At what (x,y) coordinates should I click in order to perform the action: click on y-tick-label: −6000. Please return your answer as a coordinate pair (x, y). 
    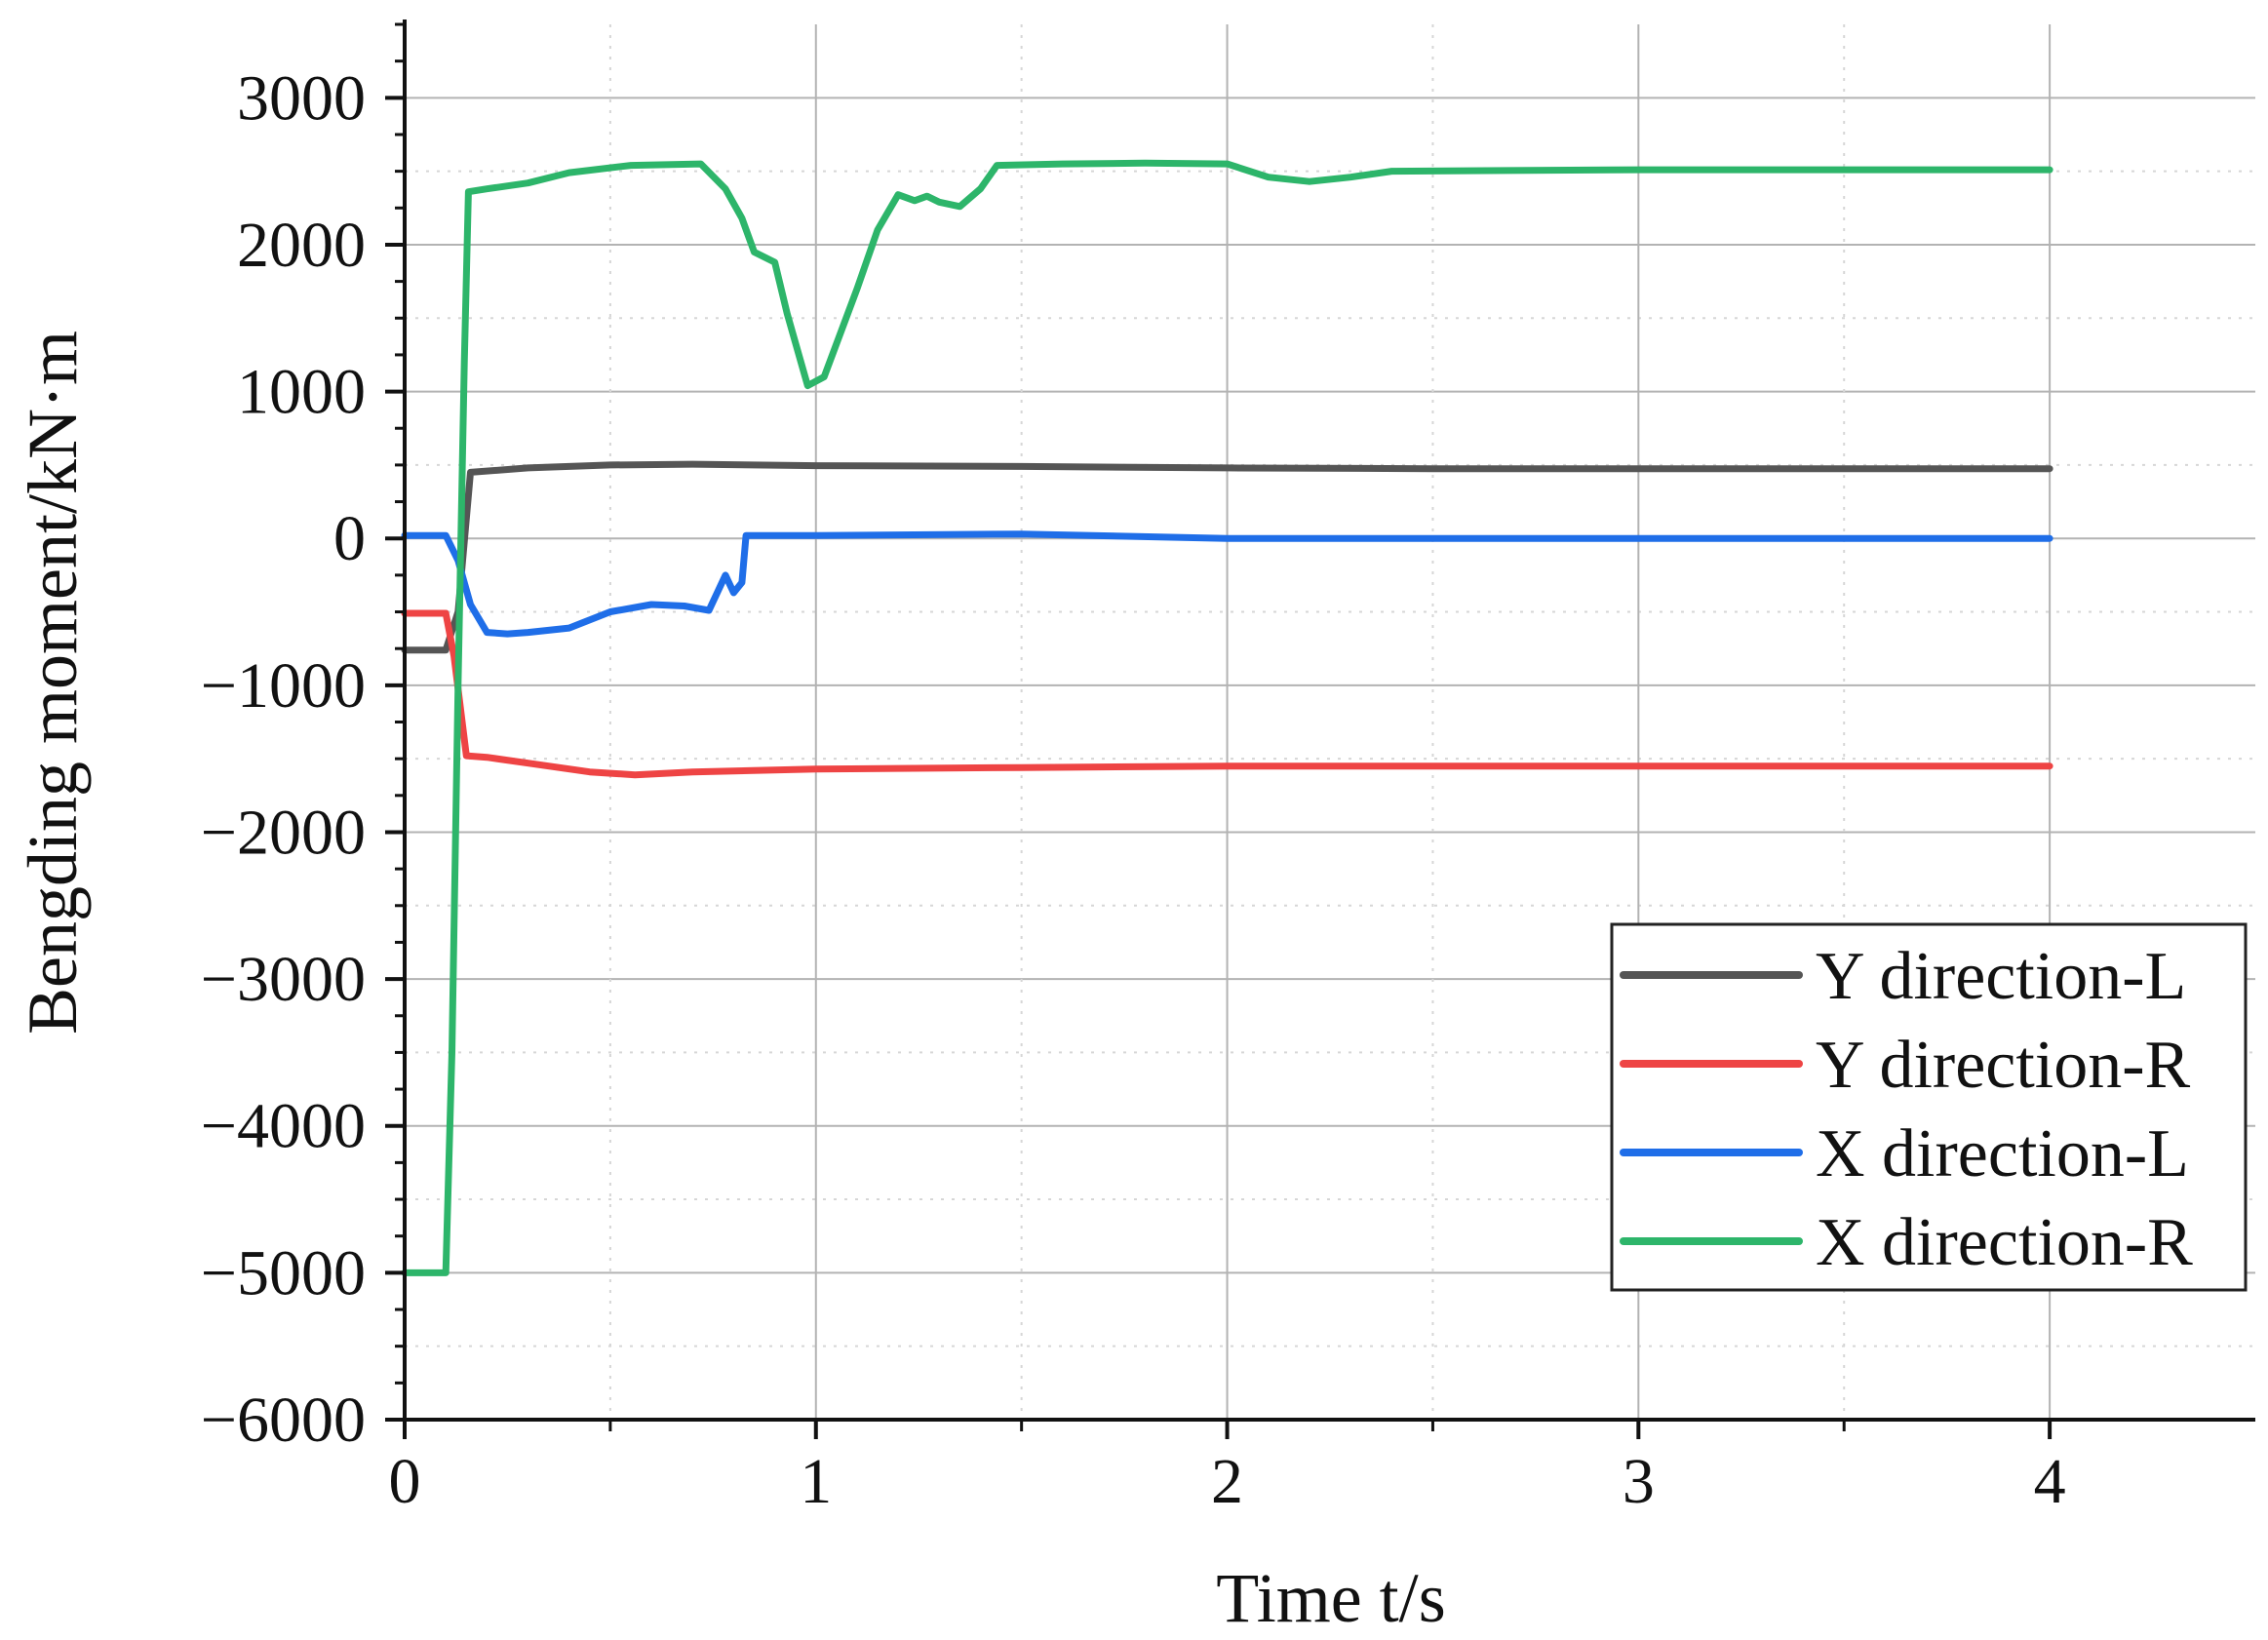
    Looking at the image, I should click on (283, 1420).